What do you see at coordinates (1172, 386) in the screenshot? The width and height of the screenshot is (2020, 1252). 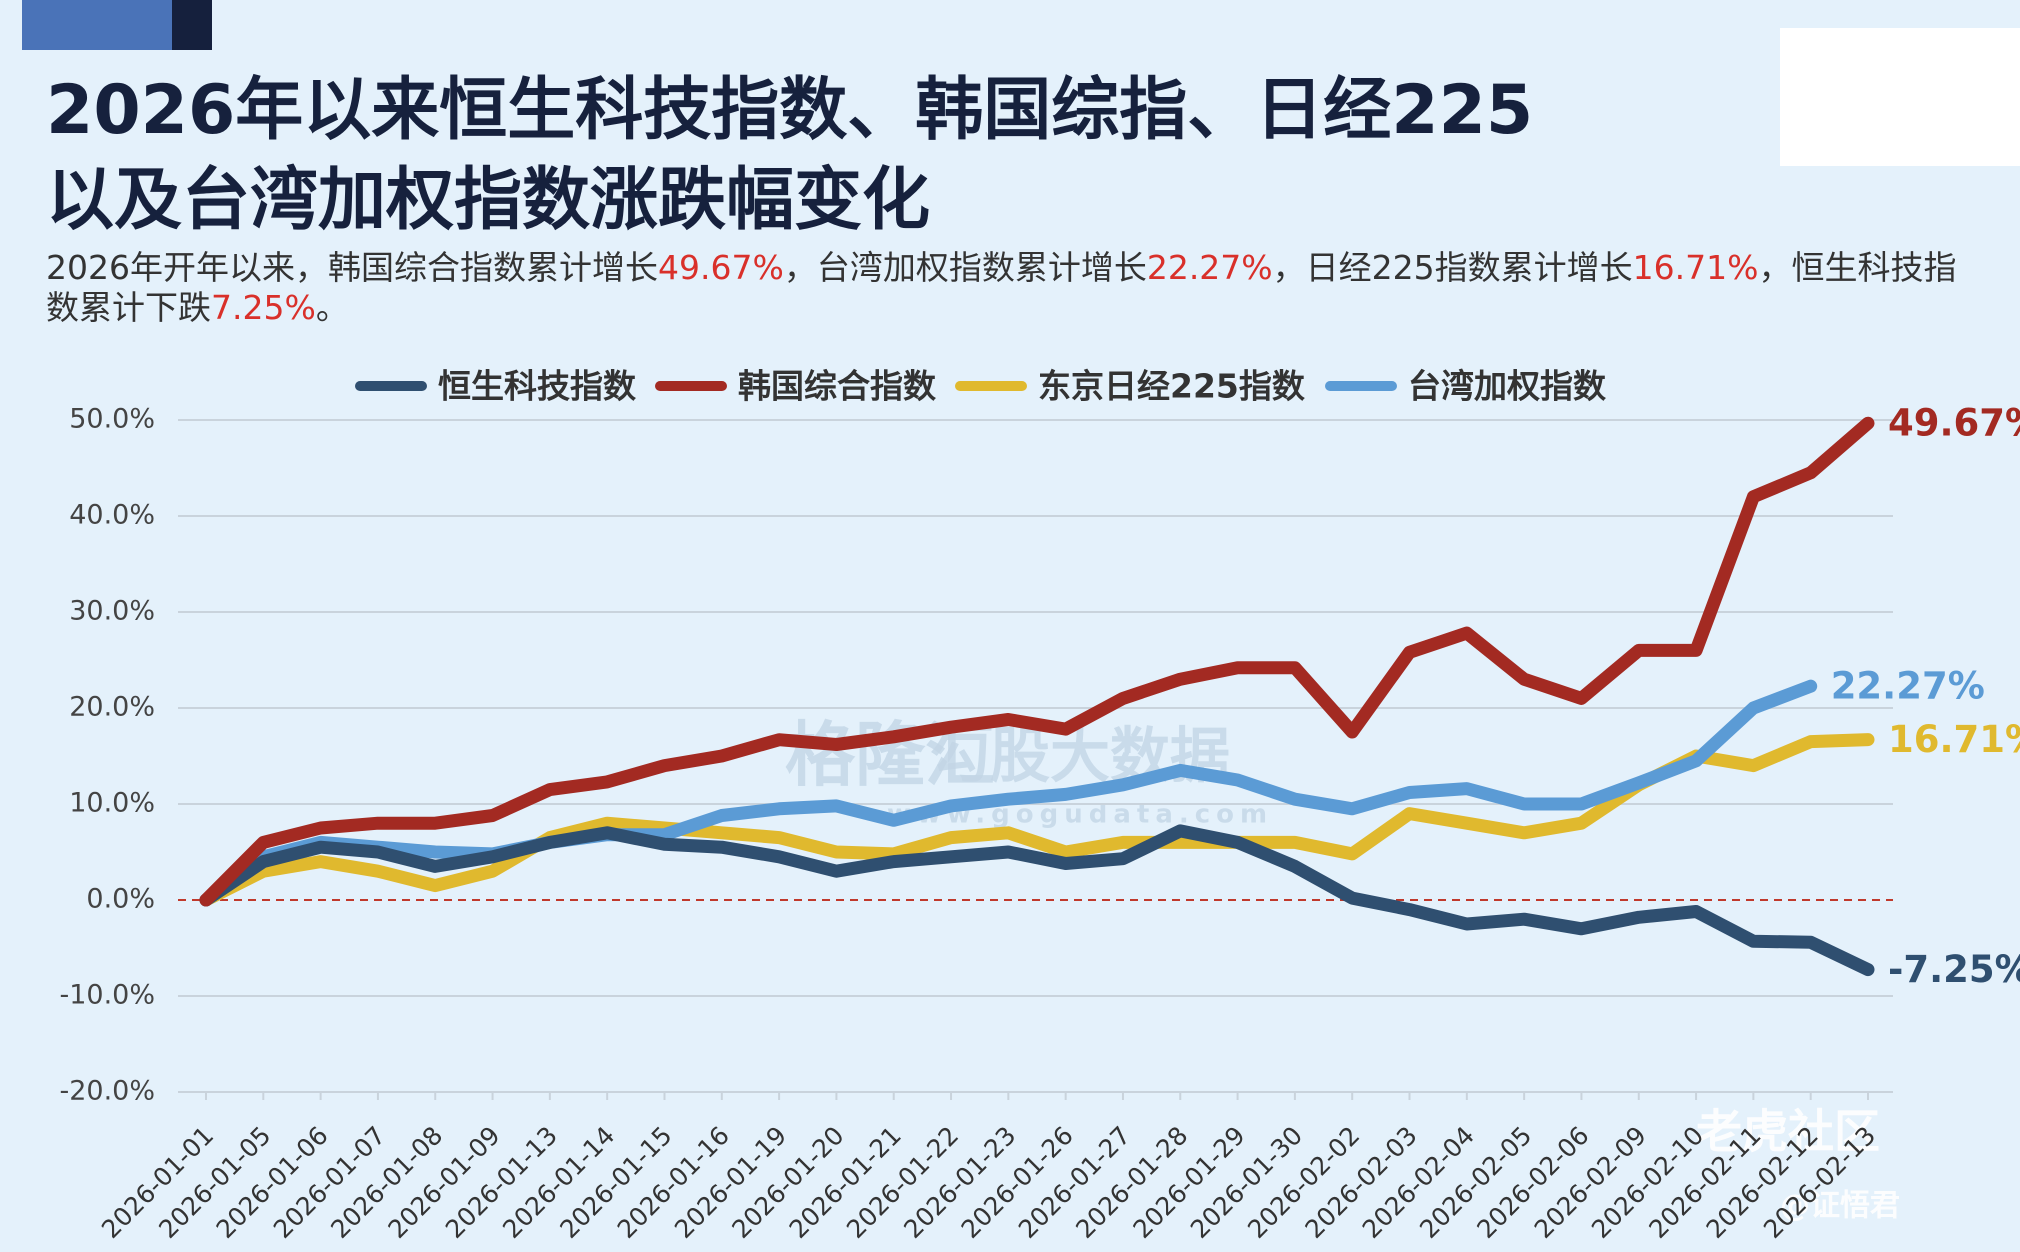 I see `legend-label: 东京日经225指数` at bounding box center [1172, 386].